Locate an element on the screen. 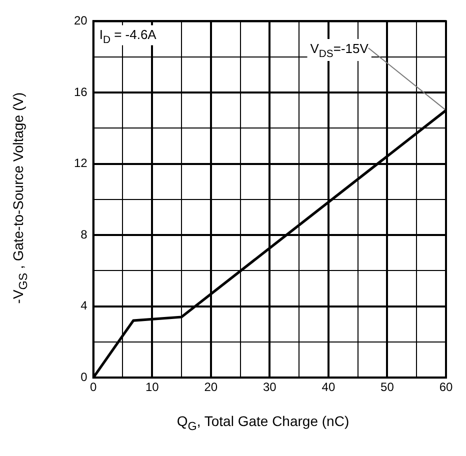 This screenshot has width=466, height=456. y-tick-label: 4 is located at coordinates (84, 305).